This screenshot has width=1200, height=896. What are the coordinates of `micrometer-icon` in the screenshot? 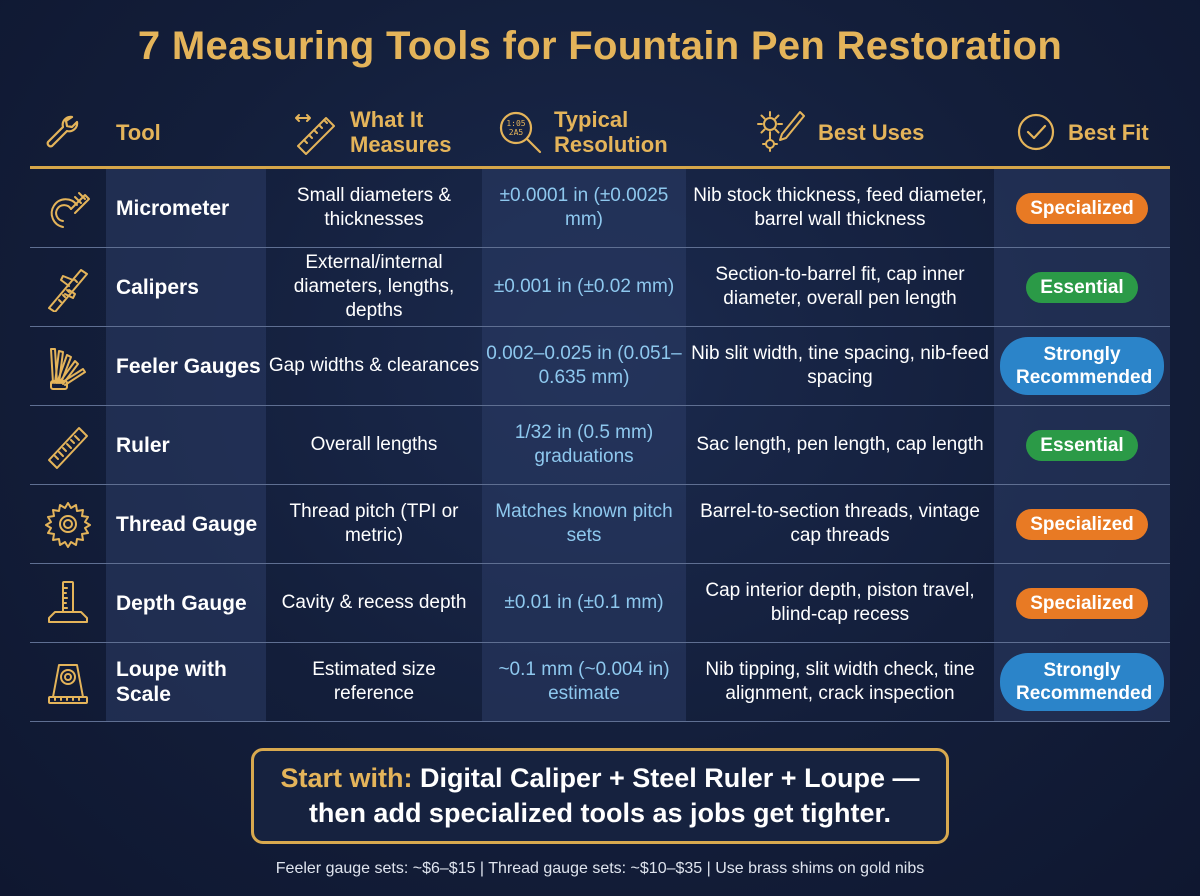 It's located at (70, 210).